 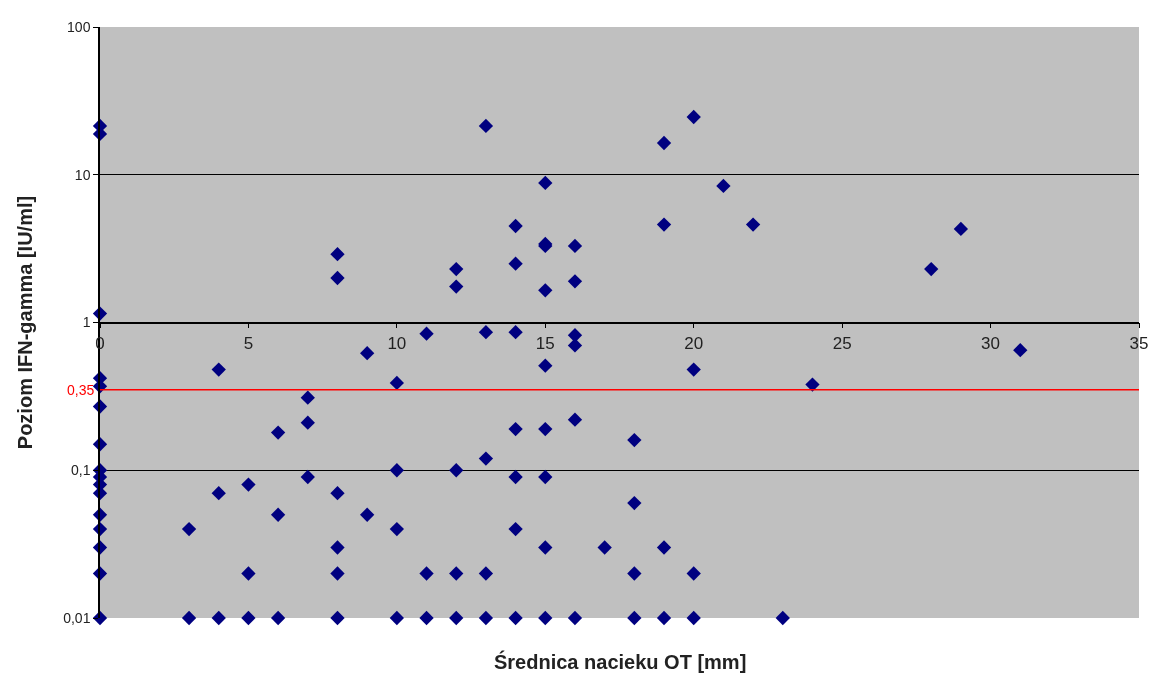 I want to click on x-tick-label: 15, so click(x=545, y=343).